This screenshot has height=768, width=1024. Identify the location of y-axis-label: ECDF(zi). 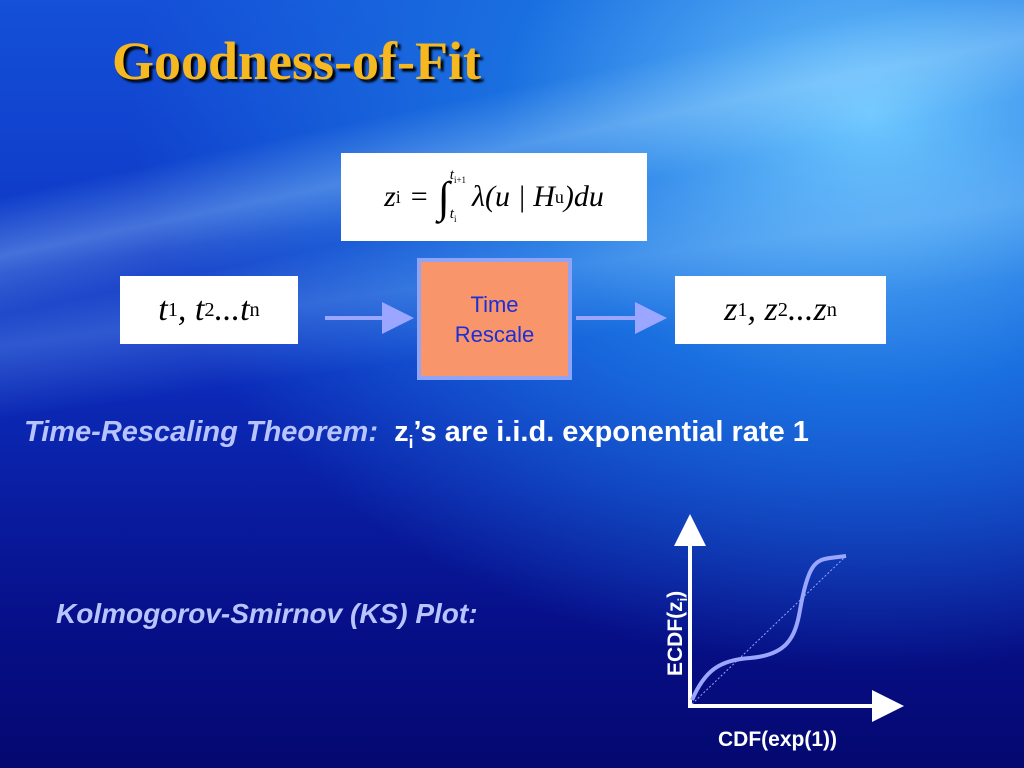
(677, 633).